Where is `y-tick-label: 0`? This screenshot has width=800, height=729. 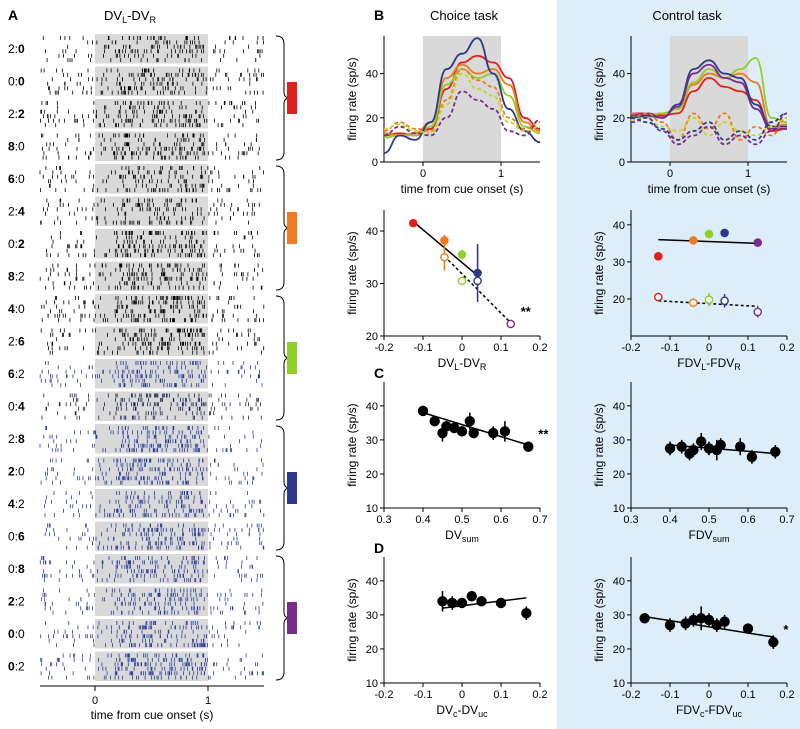 y-tick-label: 0 is located at coordinates (375, 163).